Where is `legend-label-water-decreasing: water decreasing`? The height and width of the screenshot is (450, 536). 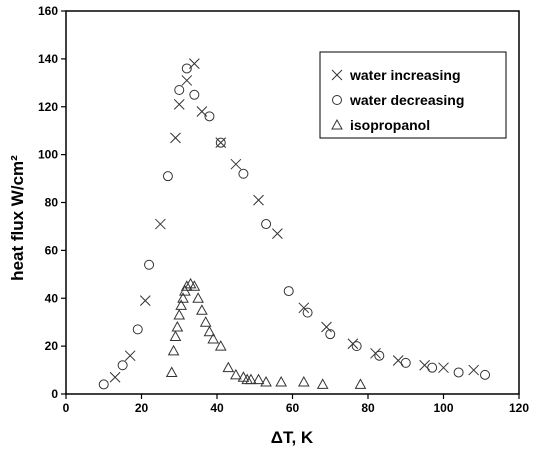 legend-label-water-decreasing: water decreasing is located at coordinates (406, 100).